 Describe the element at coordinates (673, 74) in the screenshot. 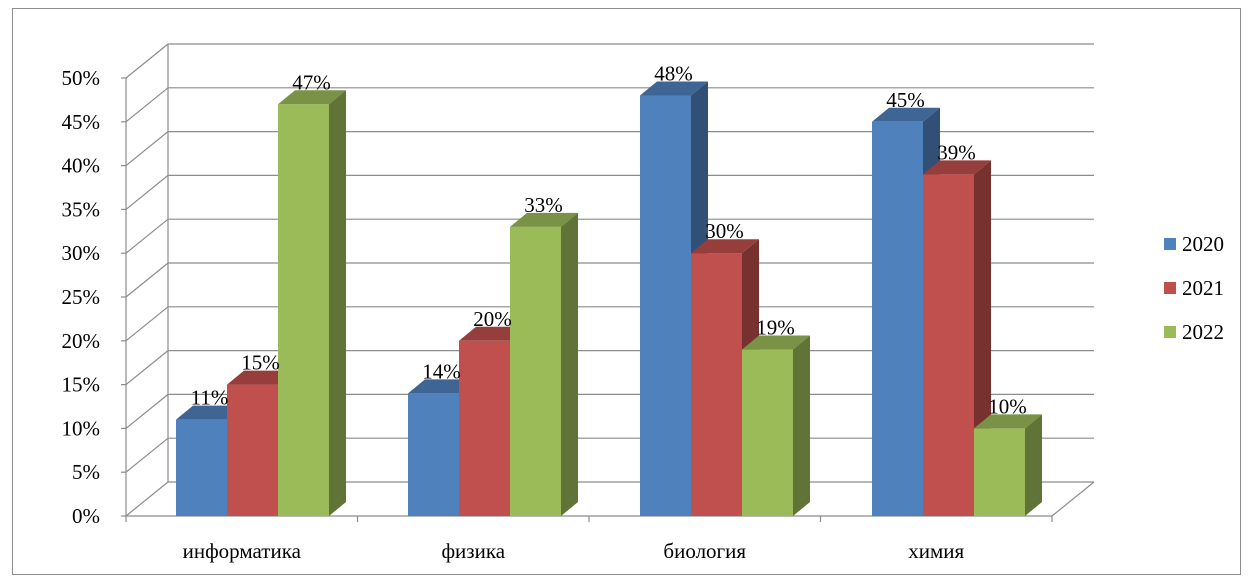

I see `data-label: 48%` at that location.